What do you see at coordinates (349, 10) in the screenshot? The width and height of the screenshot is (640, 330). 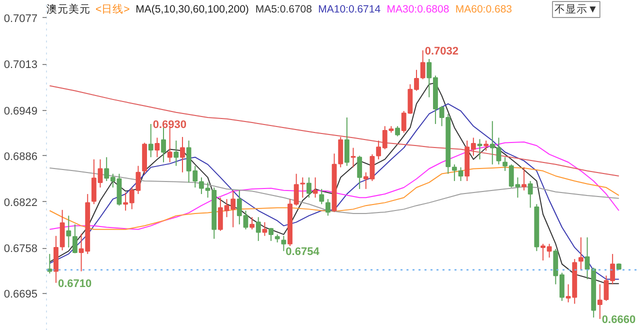 I see `text: MA10:0.6714` at bounding box center [349, 10].